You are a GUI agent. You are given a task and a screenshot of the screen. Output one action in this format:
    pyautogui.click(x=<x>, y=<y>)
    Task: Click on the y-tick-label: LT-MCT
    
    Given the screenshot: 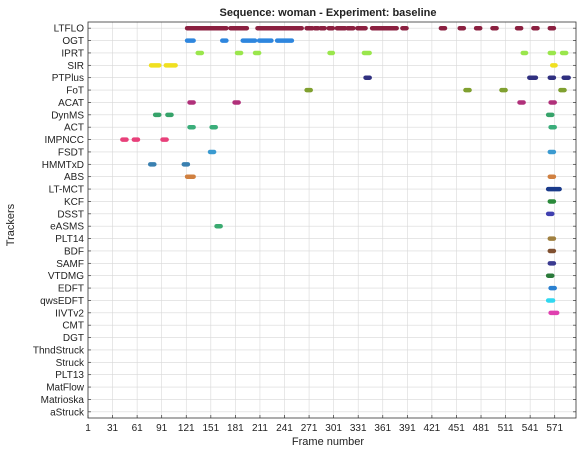 What is the action you would take?
    pyautogui.click(x=66, y=190)
    